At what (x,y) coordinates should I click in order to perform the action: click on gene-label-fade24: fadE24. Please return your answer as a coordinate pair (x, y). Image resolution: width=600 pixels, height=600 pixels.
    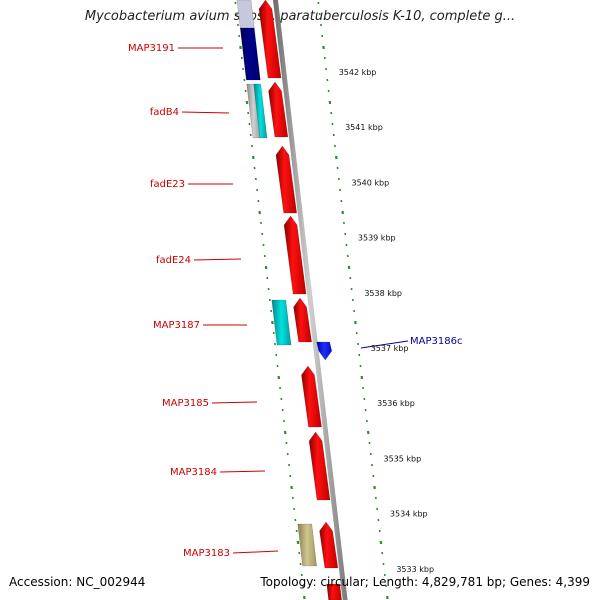
    Looking at the image, I should click on (173, 260).